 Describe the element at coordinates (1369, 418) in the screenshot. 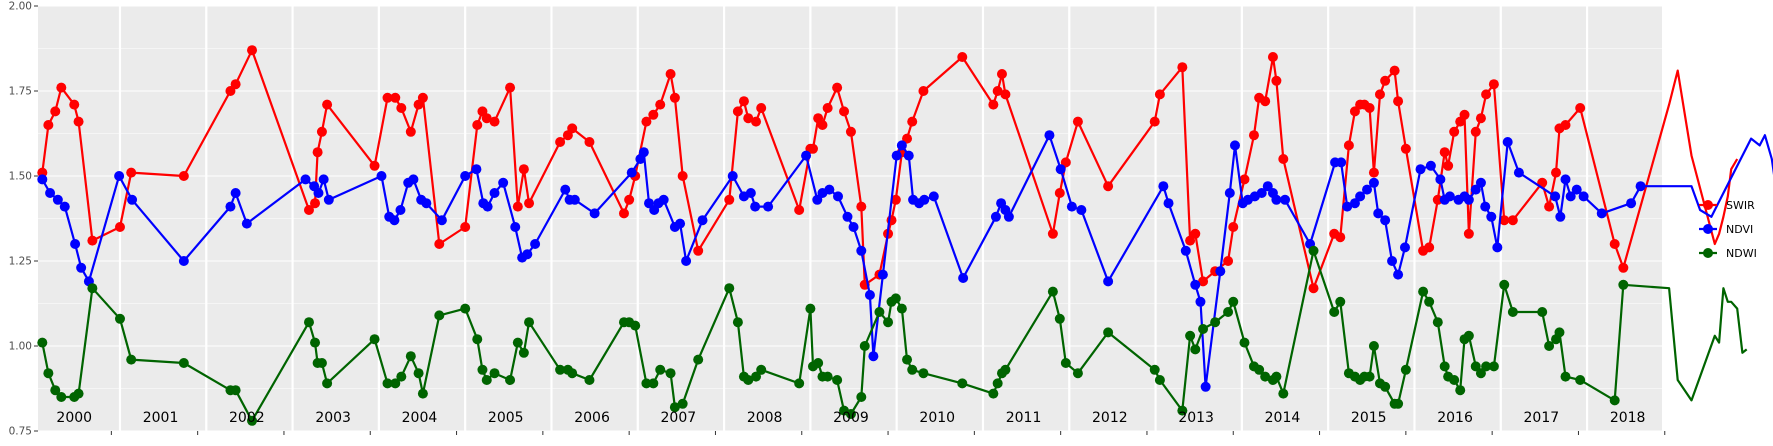

I see `year-label: 2015` at that location.